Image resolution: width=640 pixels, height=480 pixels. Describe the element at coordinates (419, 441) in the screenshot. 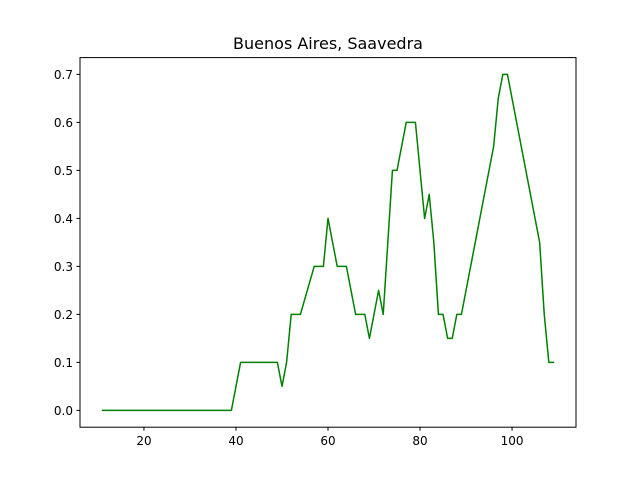

I see `x-tick-label: 80` at that location.